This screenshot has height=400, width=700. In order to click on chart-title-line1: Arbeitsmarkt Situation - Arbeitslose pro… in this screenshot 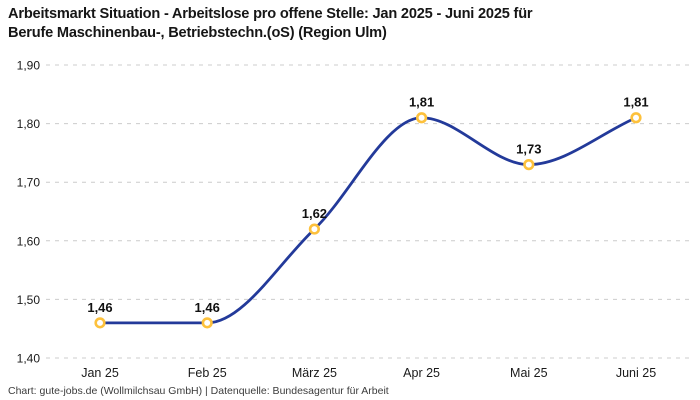, I will do `click(270, 14)`.